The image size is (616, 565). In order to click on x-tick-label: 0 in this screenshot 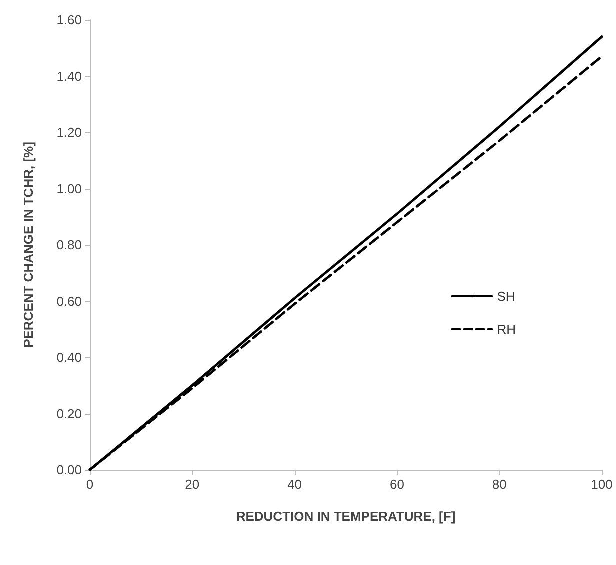, I will do `click(90, 484)`.